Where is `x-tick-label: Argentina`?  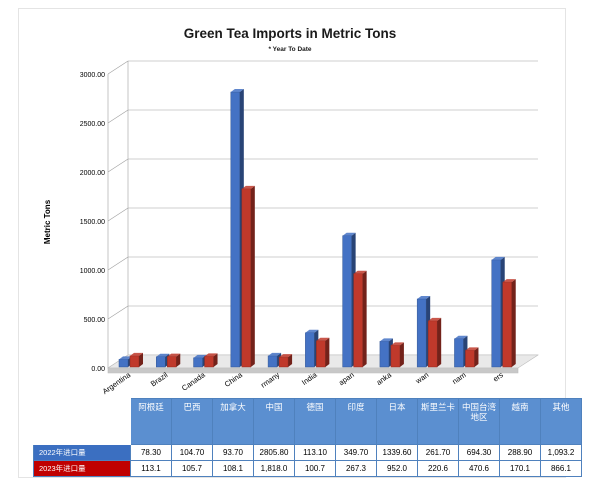
x-tick-label: Argentina is located at coordinates (117, 383).